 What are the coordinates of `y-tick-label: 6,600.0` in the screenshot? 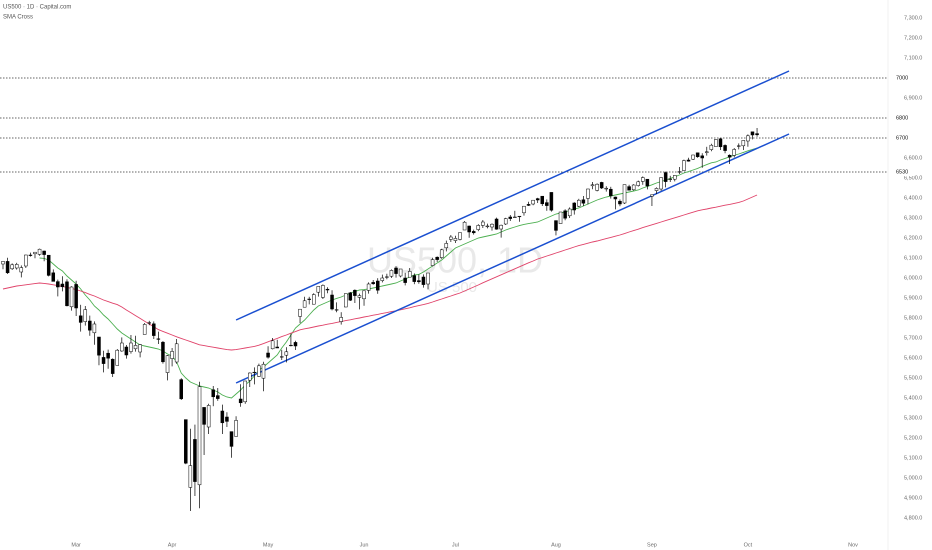 It's located at (913, 158).